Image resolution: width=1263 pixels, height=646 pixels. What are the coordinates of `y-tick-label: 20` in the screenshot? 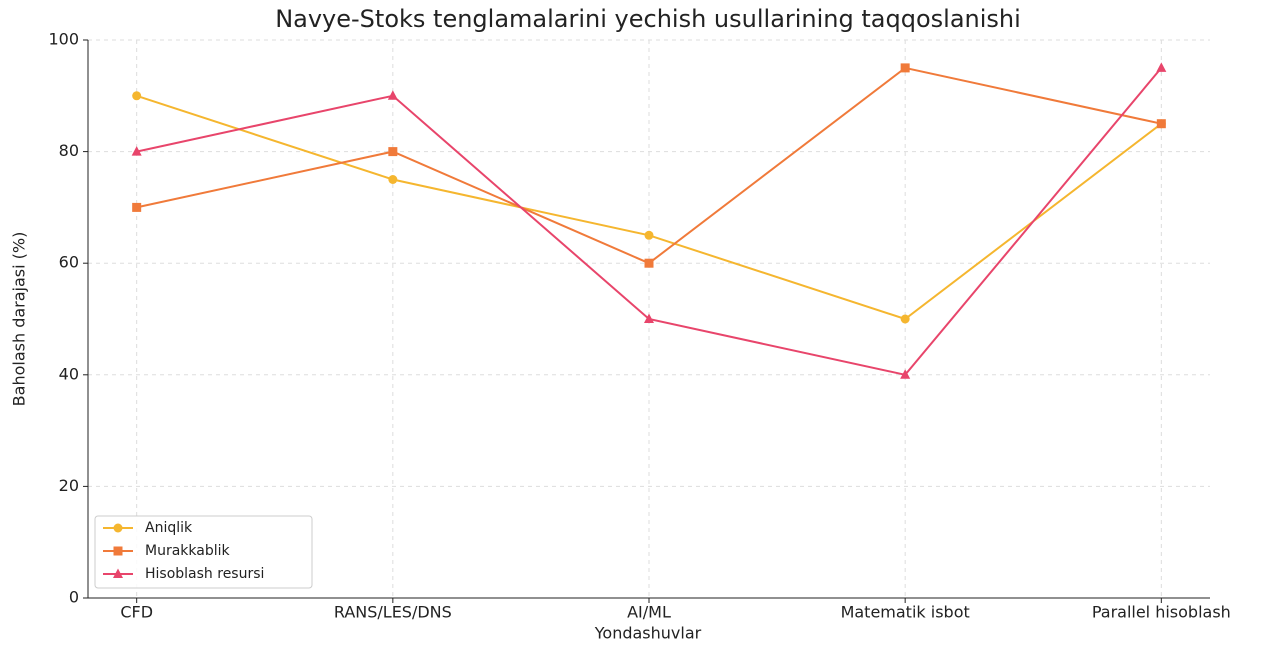 It's located at (69, 485).